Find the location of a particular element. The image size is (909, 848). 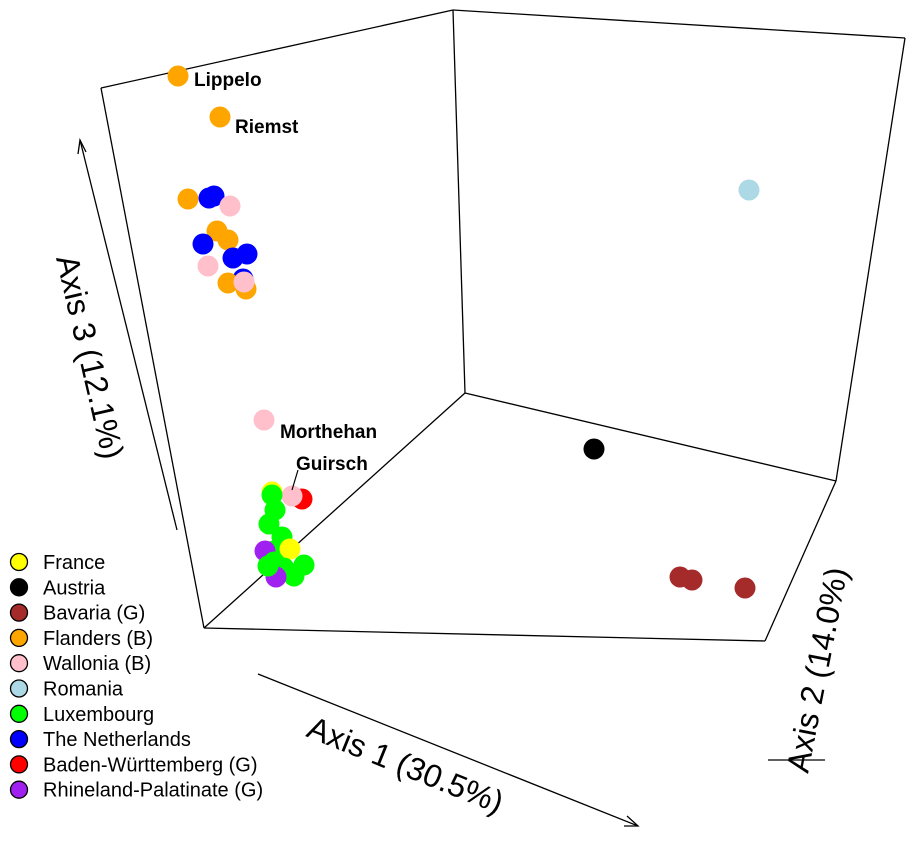

axis3-arrow is located at coordinates (128, 335).